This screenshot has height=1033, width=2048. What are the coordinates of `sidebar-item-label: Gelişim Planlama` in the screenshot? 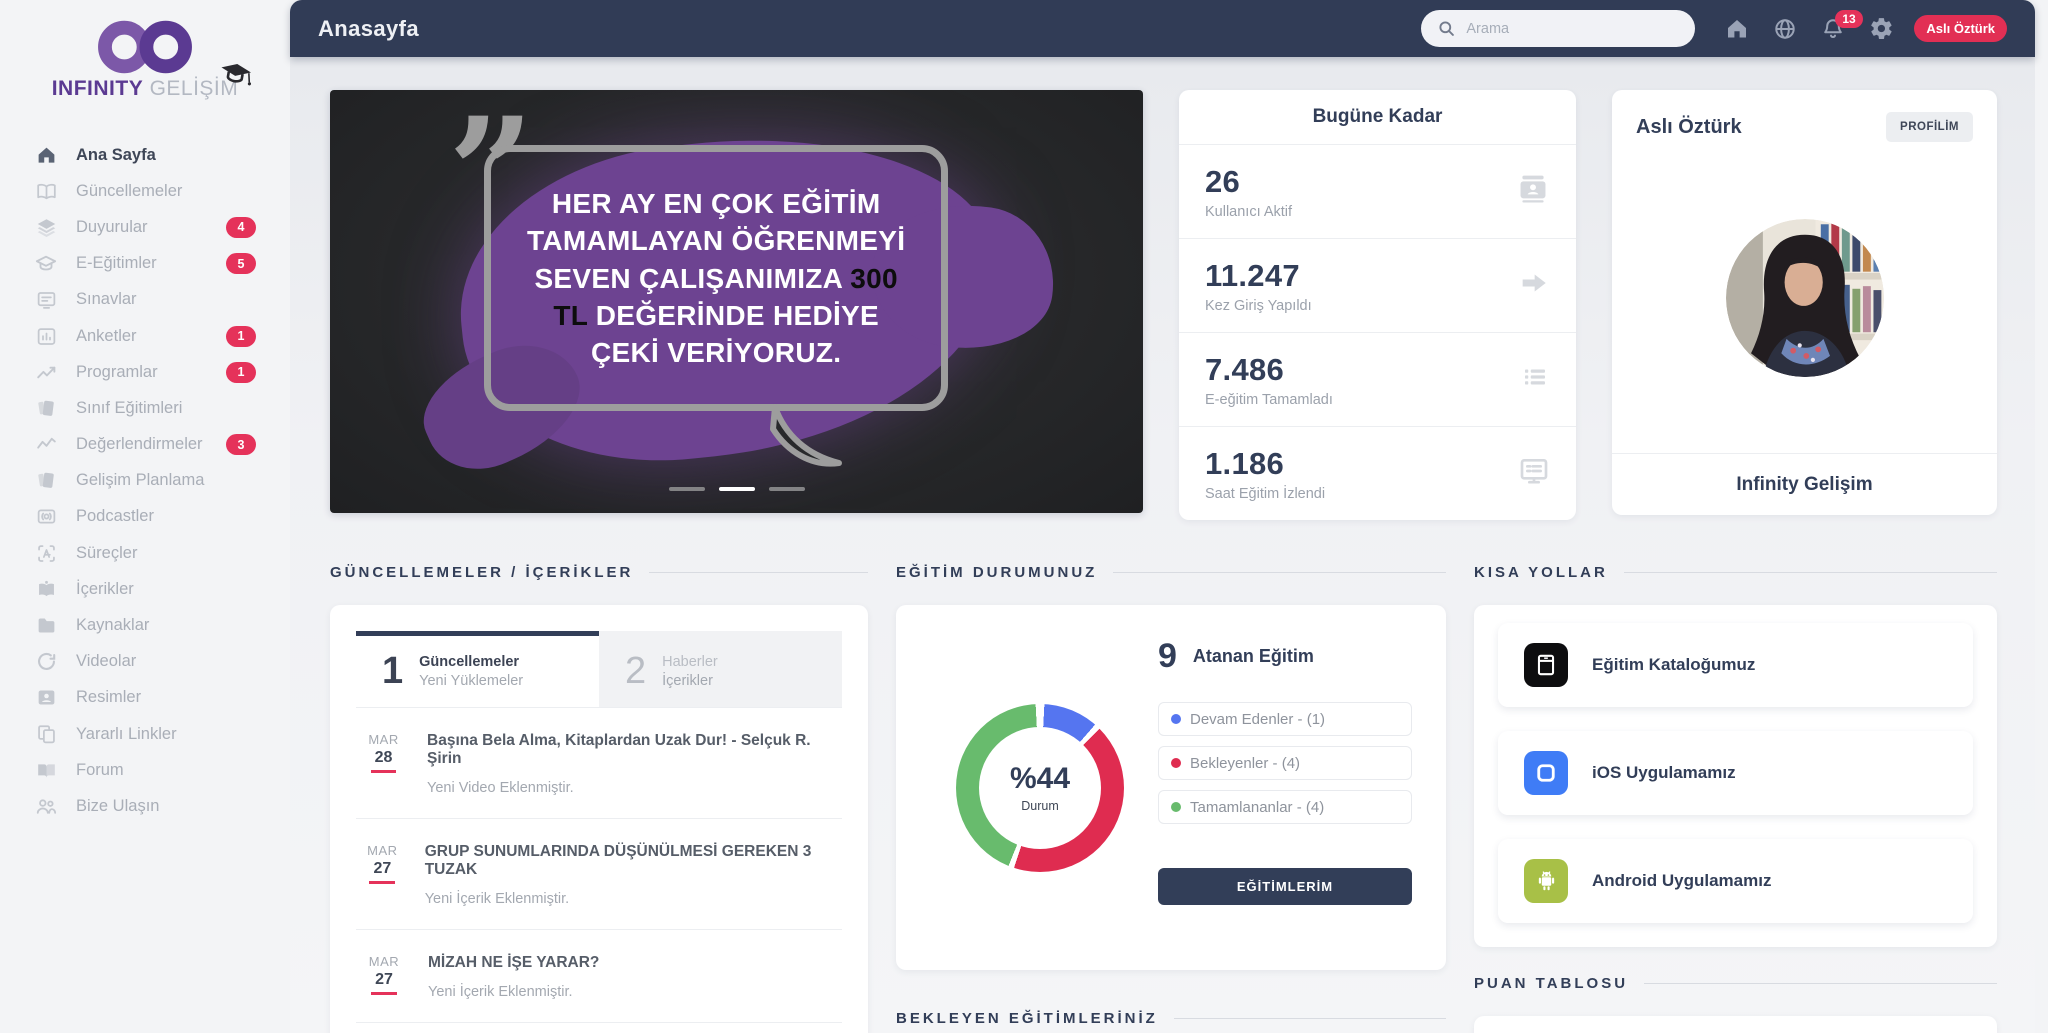 It's located at (140, 480).